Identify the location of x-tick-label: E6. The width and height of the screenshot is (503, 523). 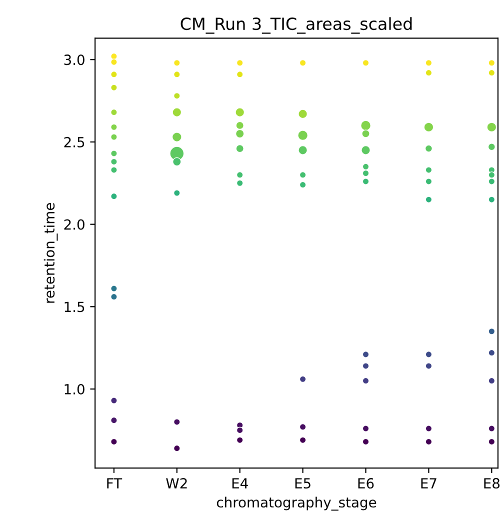
(366, 483).